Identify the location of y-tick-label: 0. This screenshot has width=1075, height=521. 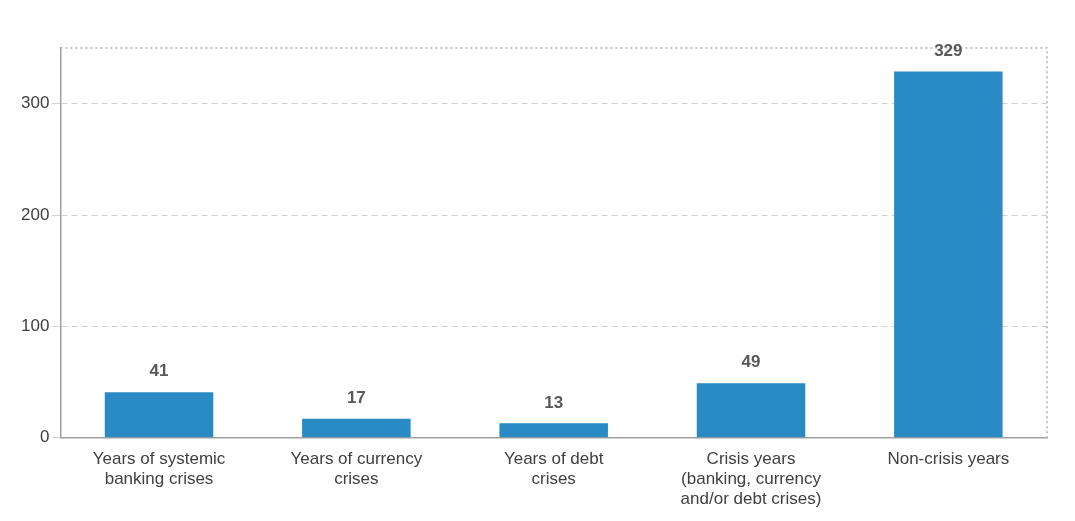
(44, 437).